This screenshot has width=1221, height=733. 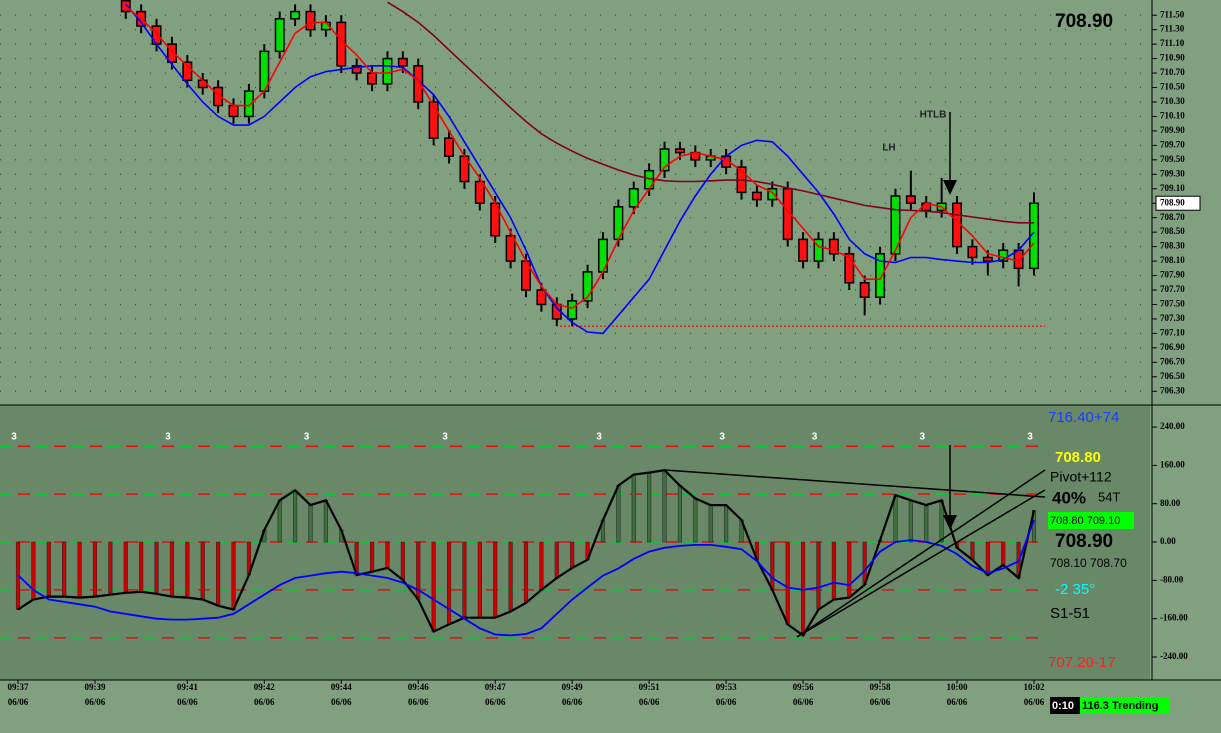 I want to click on y-tick-label: 710.10, so click(x=1172, y=116).